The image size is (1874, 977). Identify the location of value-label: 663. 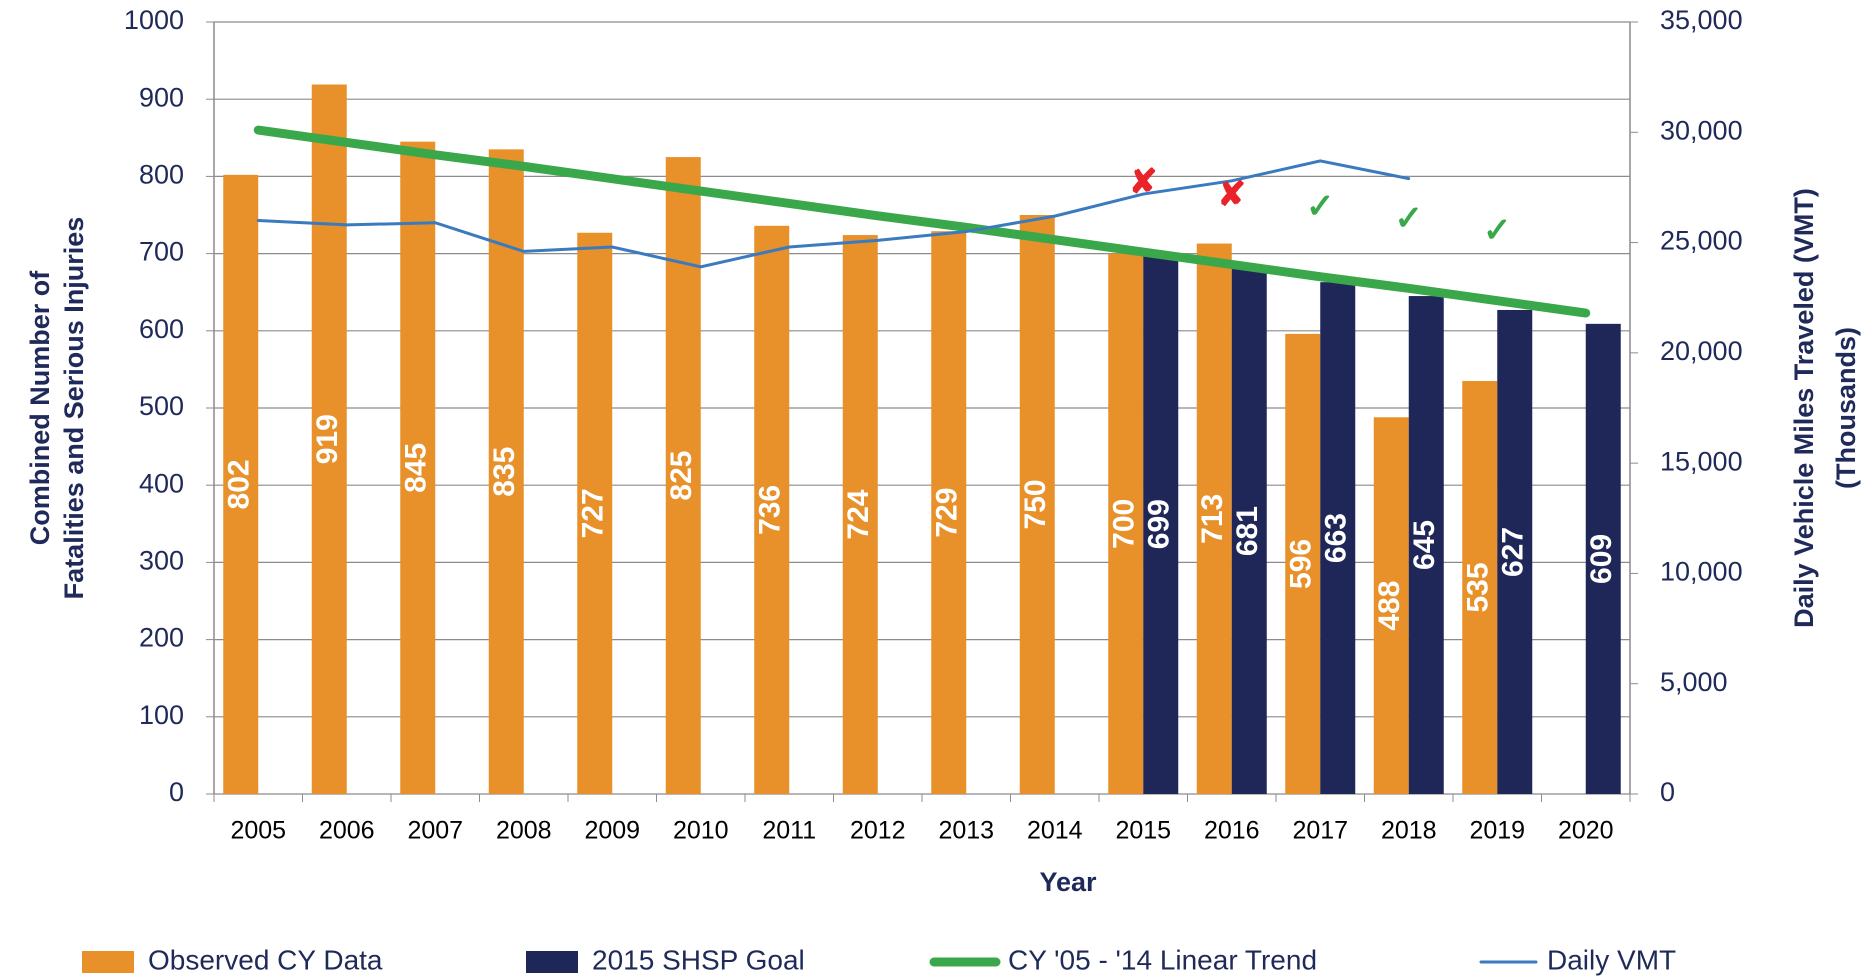
(1336, 538).